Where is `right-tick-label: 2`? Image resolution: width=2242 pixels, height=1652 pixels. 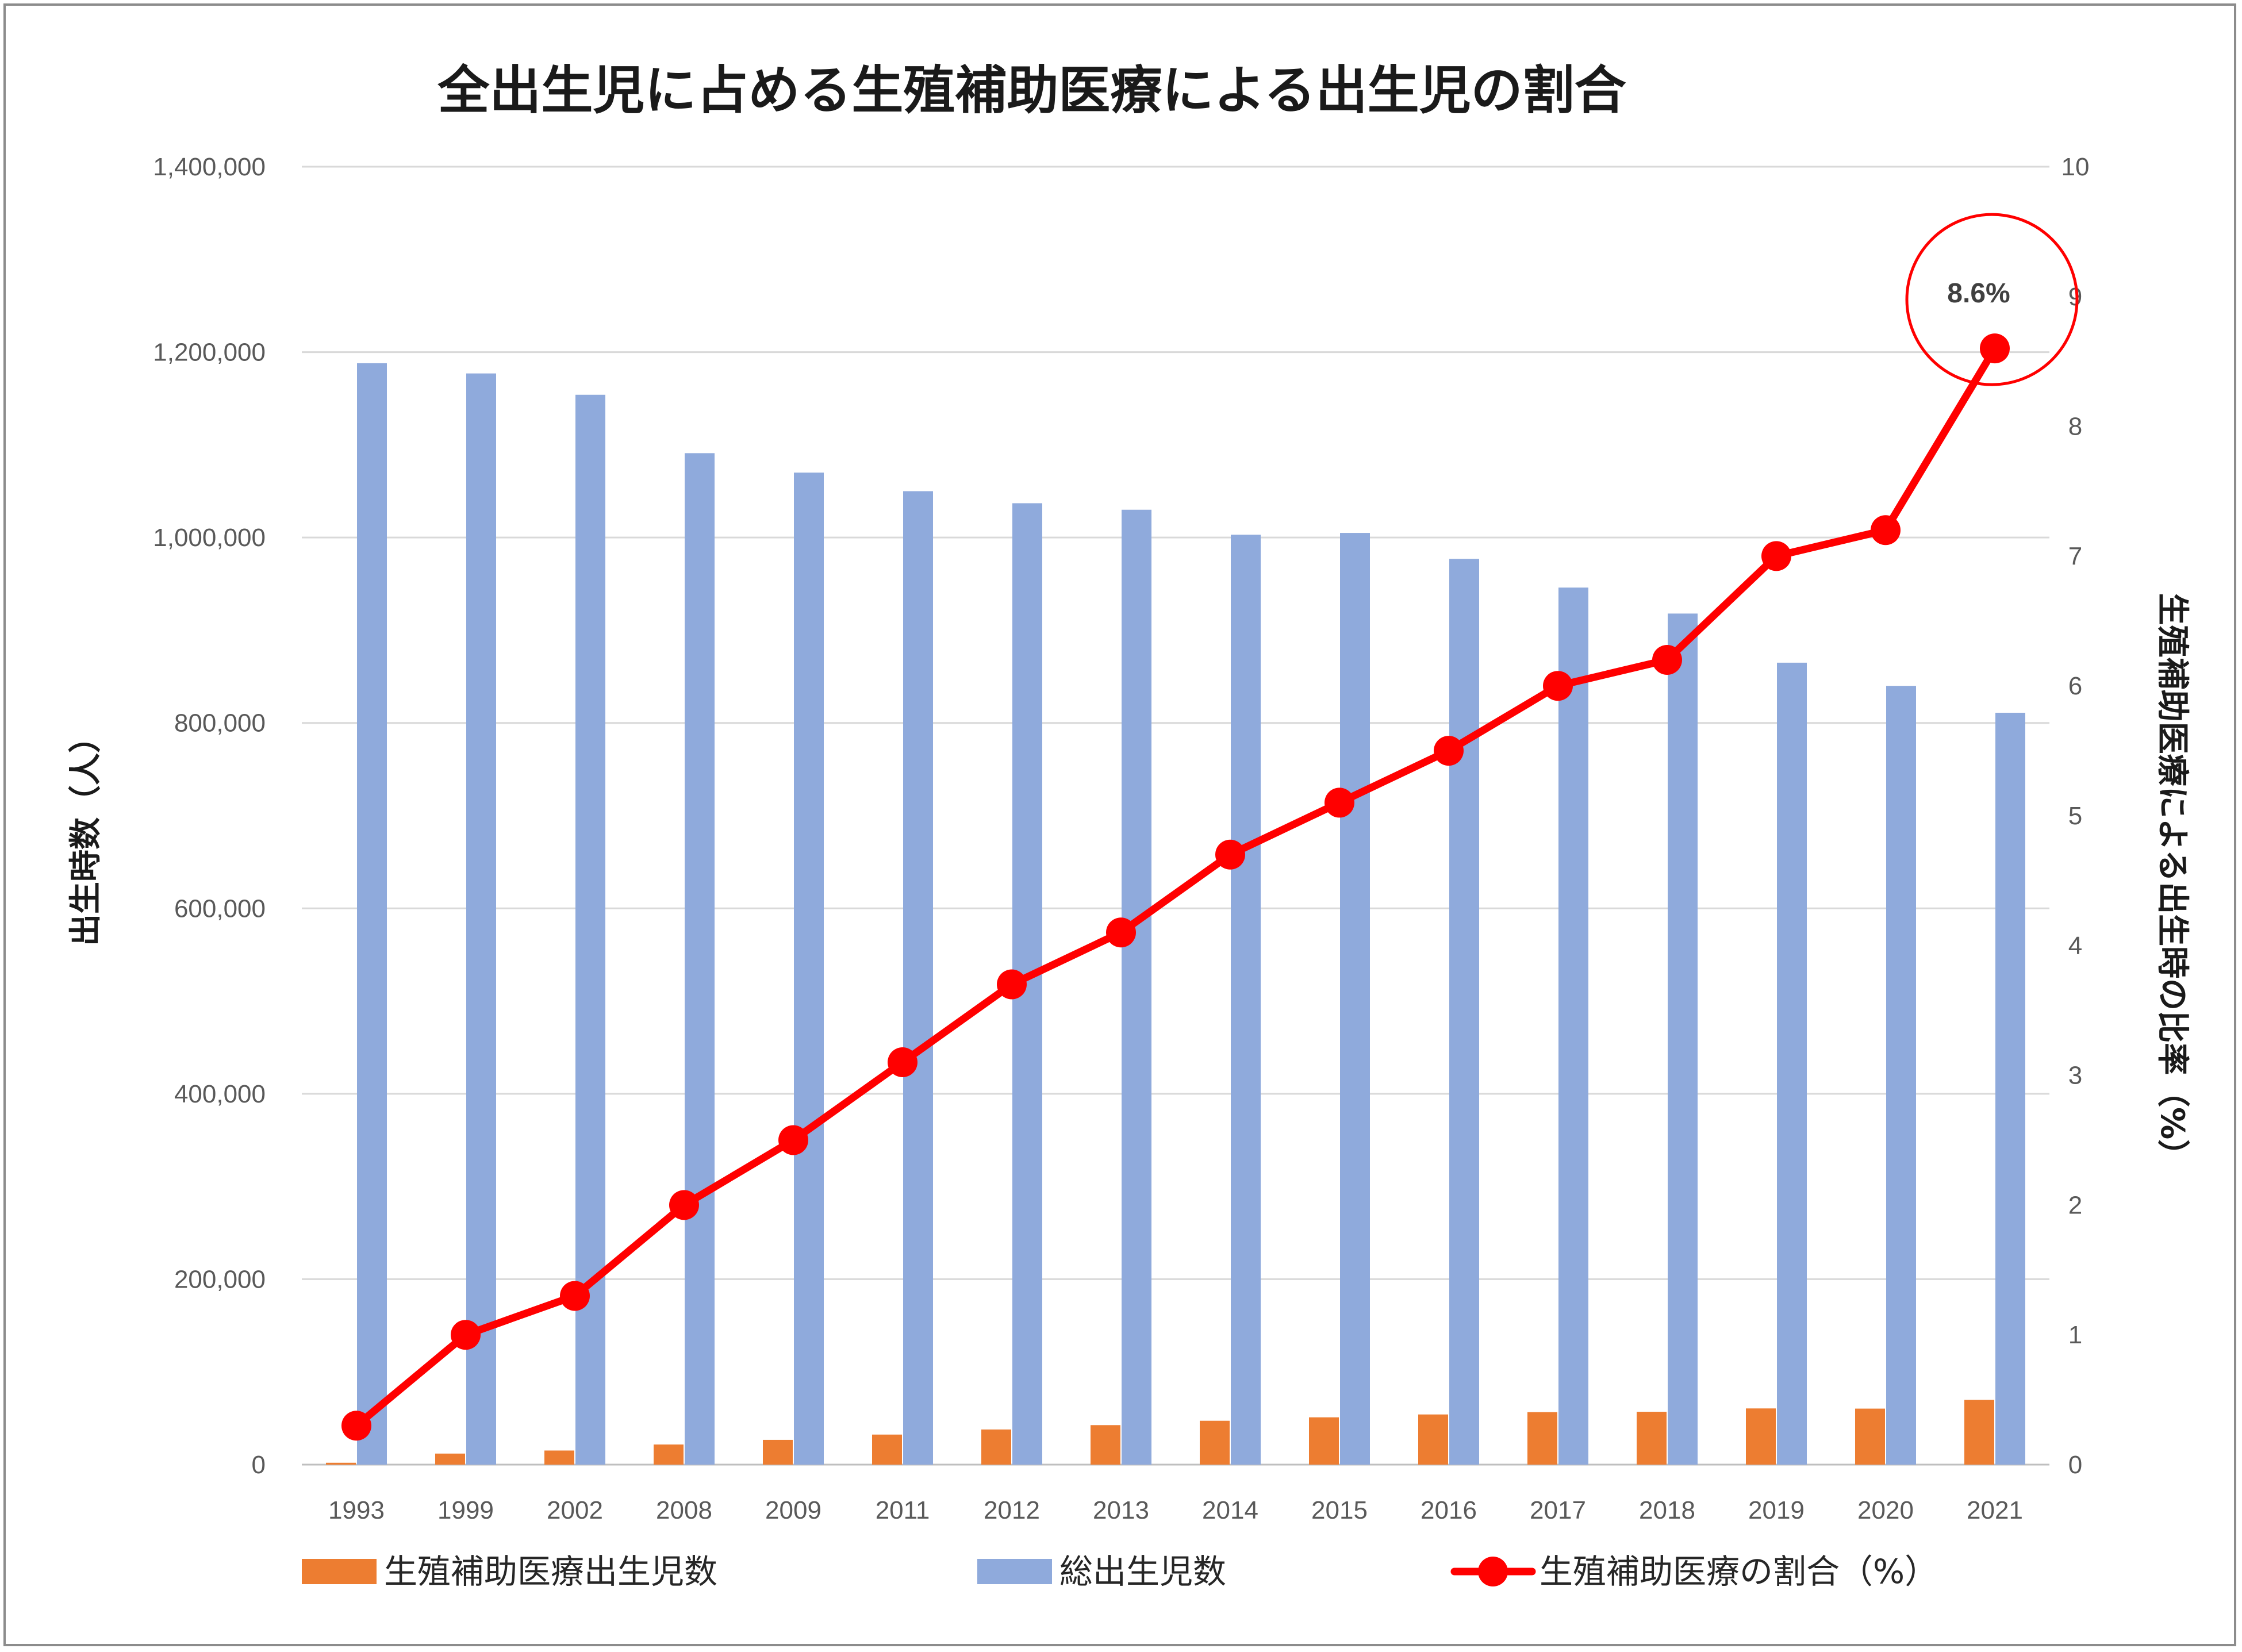 right-tick-label: 2 is located at coordinates (2075, 1205).